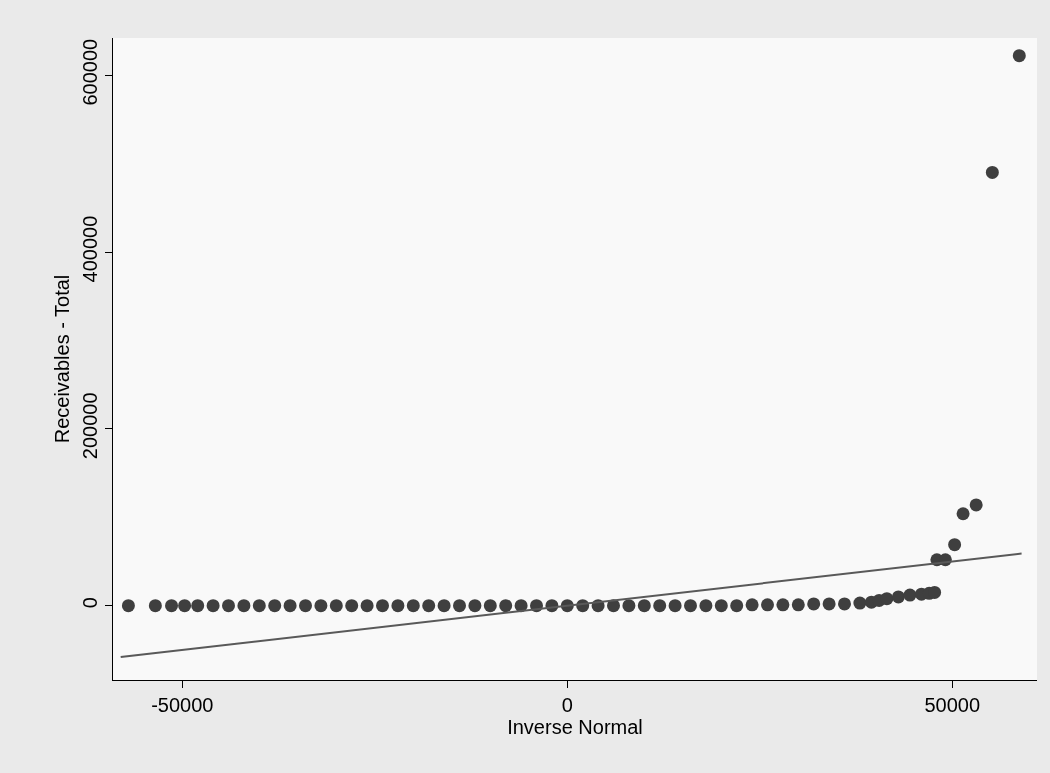 The height and width of the screenshot is (773, 1050). I want to click on x-tick-label: 50000, so click(952, 705).